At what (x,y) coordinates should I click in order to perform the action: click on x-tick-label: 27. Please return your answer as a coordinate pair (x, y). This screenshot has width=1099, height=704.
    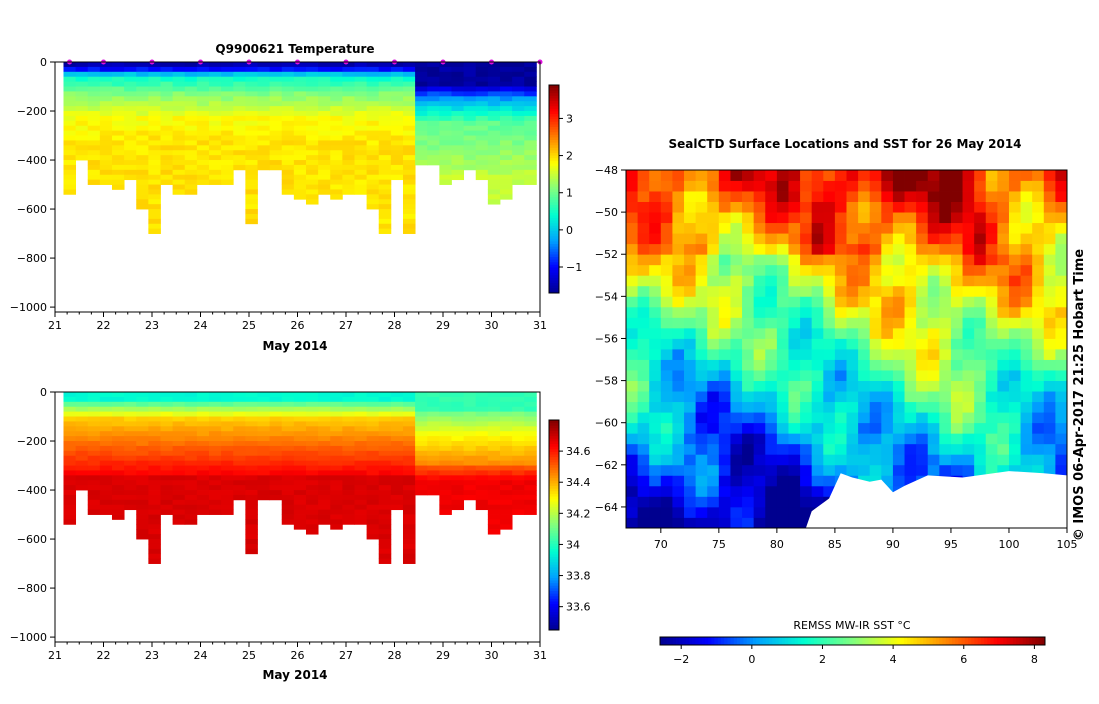
    Looking at the image, I should click on (346, 325).